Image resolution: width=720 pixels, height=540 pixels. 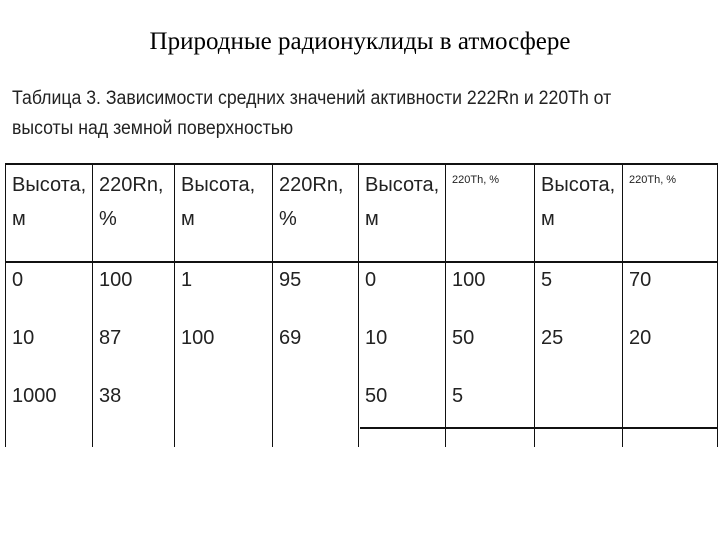 What do you see at coordinates (315, 213) in the screenshot?
I see `header-rn-2: 220Rn, %` at bounding box center [315, 213].